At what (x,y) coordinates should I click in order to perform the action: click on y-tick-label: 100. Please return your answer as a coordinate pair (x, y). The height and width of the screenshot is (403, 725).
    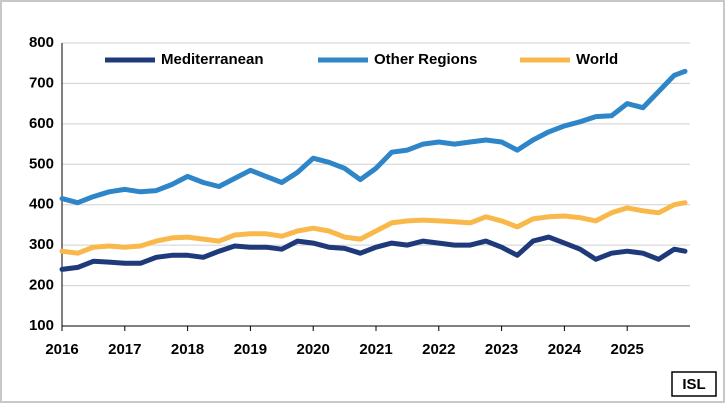
    Looking at the image, I should click on (41, 325).